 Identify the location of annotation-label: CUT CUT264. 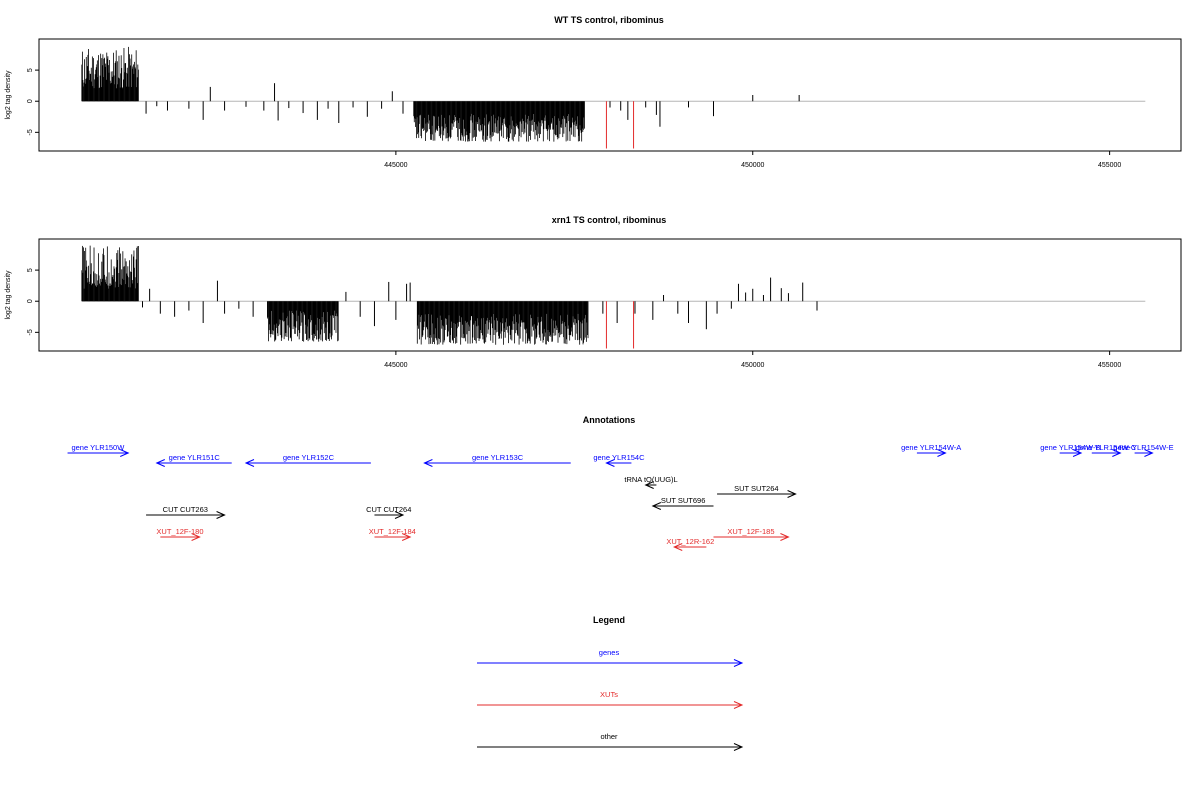
(388, 509).